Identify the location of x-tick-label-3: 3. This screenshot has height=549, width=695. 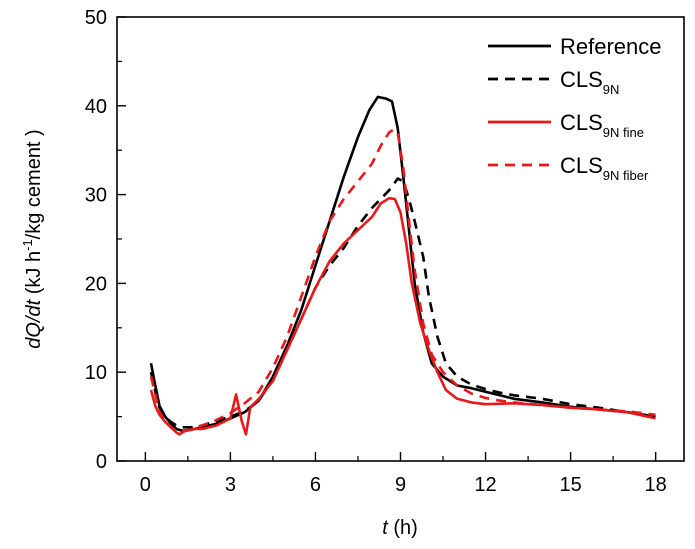
(230, 485).